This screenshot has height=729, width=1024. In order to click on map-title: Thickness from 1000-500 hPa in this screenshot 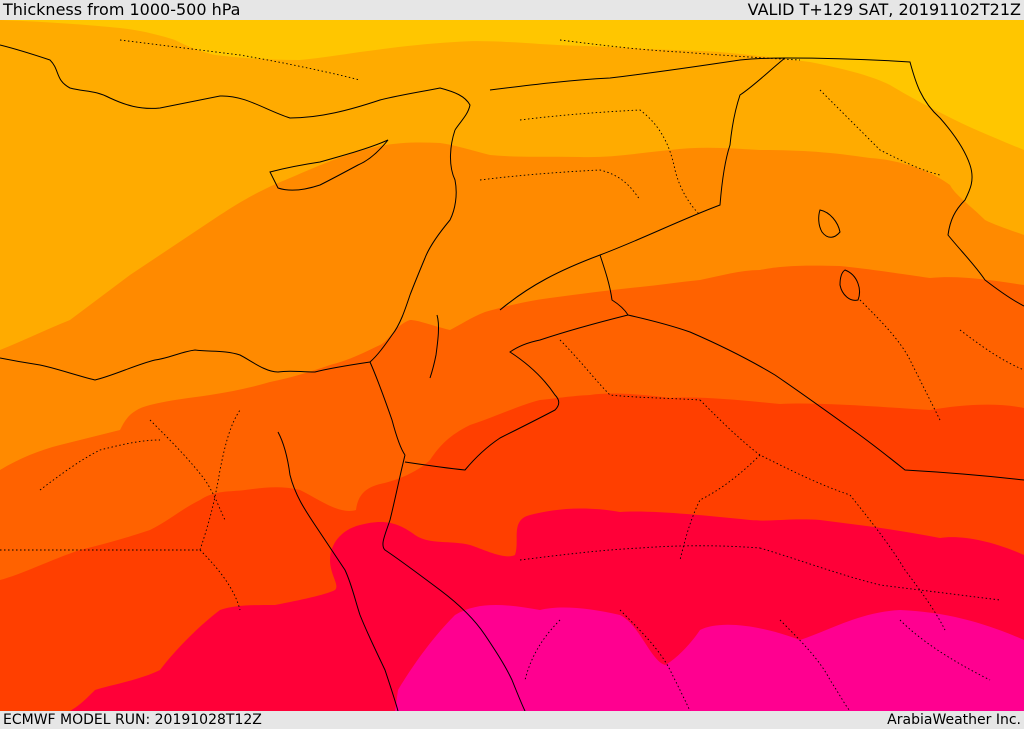, I will do `click(122, 9)`.